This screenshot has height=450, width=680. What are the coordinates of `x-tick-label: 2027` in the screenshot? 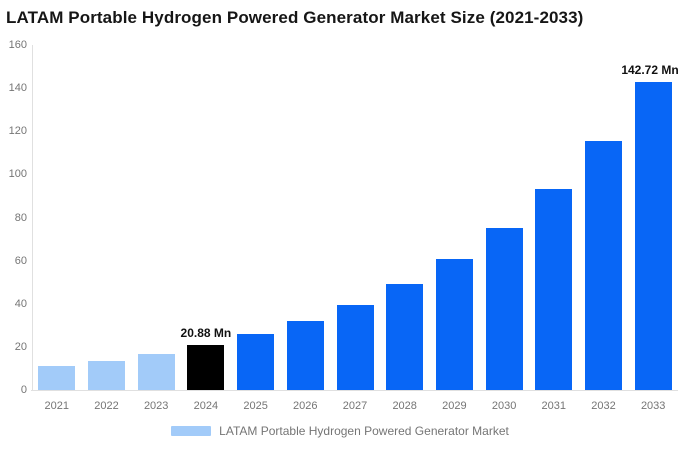 It's located at (355, 406).